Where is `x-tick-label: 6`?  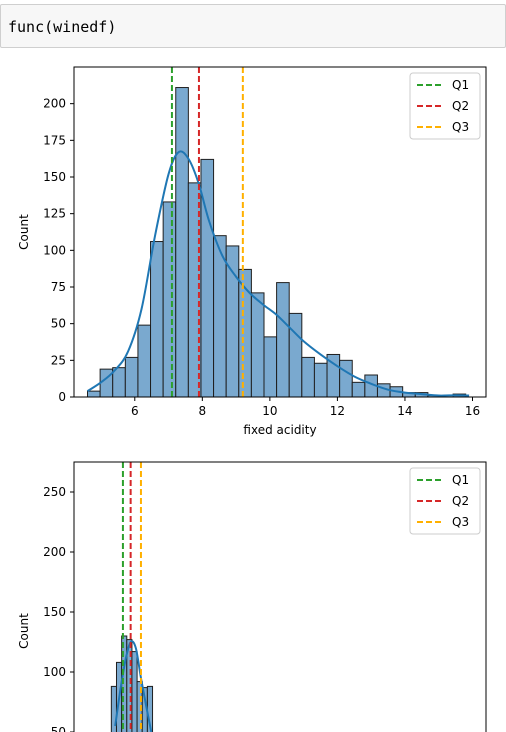
x-tick-label: 6 is located at coordinates (135, 411).